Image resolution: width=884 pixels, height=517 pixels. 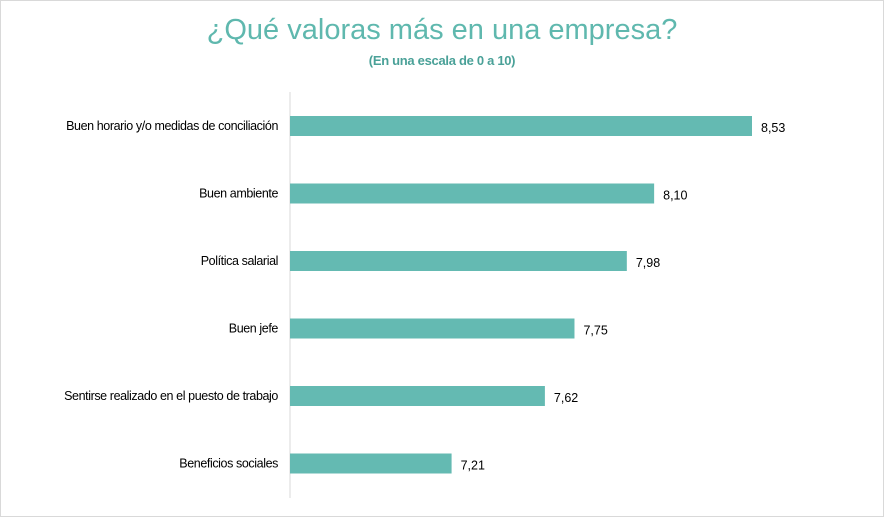 I want to click on value-label: 7,21, so click(x=473, y=466).